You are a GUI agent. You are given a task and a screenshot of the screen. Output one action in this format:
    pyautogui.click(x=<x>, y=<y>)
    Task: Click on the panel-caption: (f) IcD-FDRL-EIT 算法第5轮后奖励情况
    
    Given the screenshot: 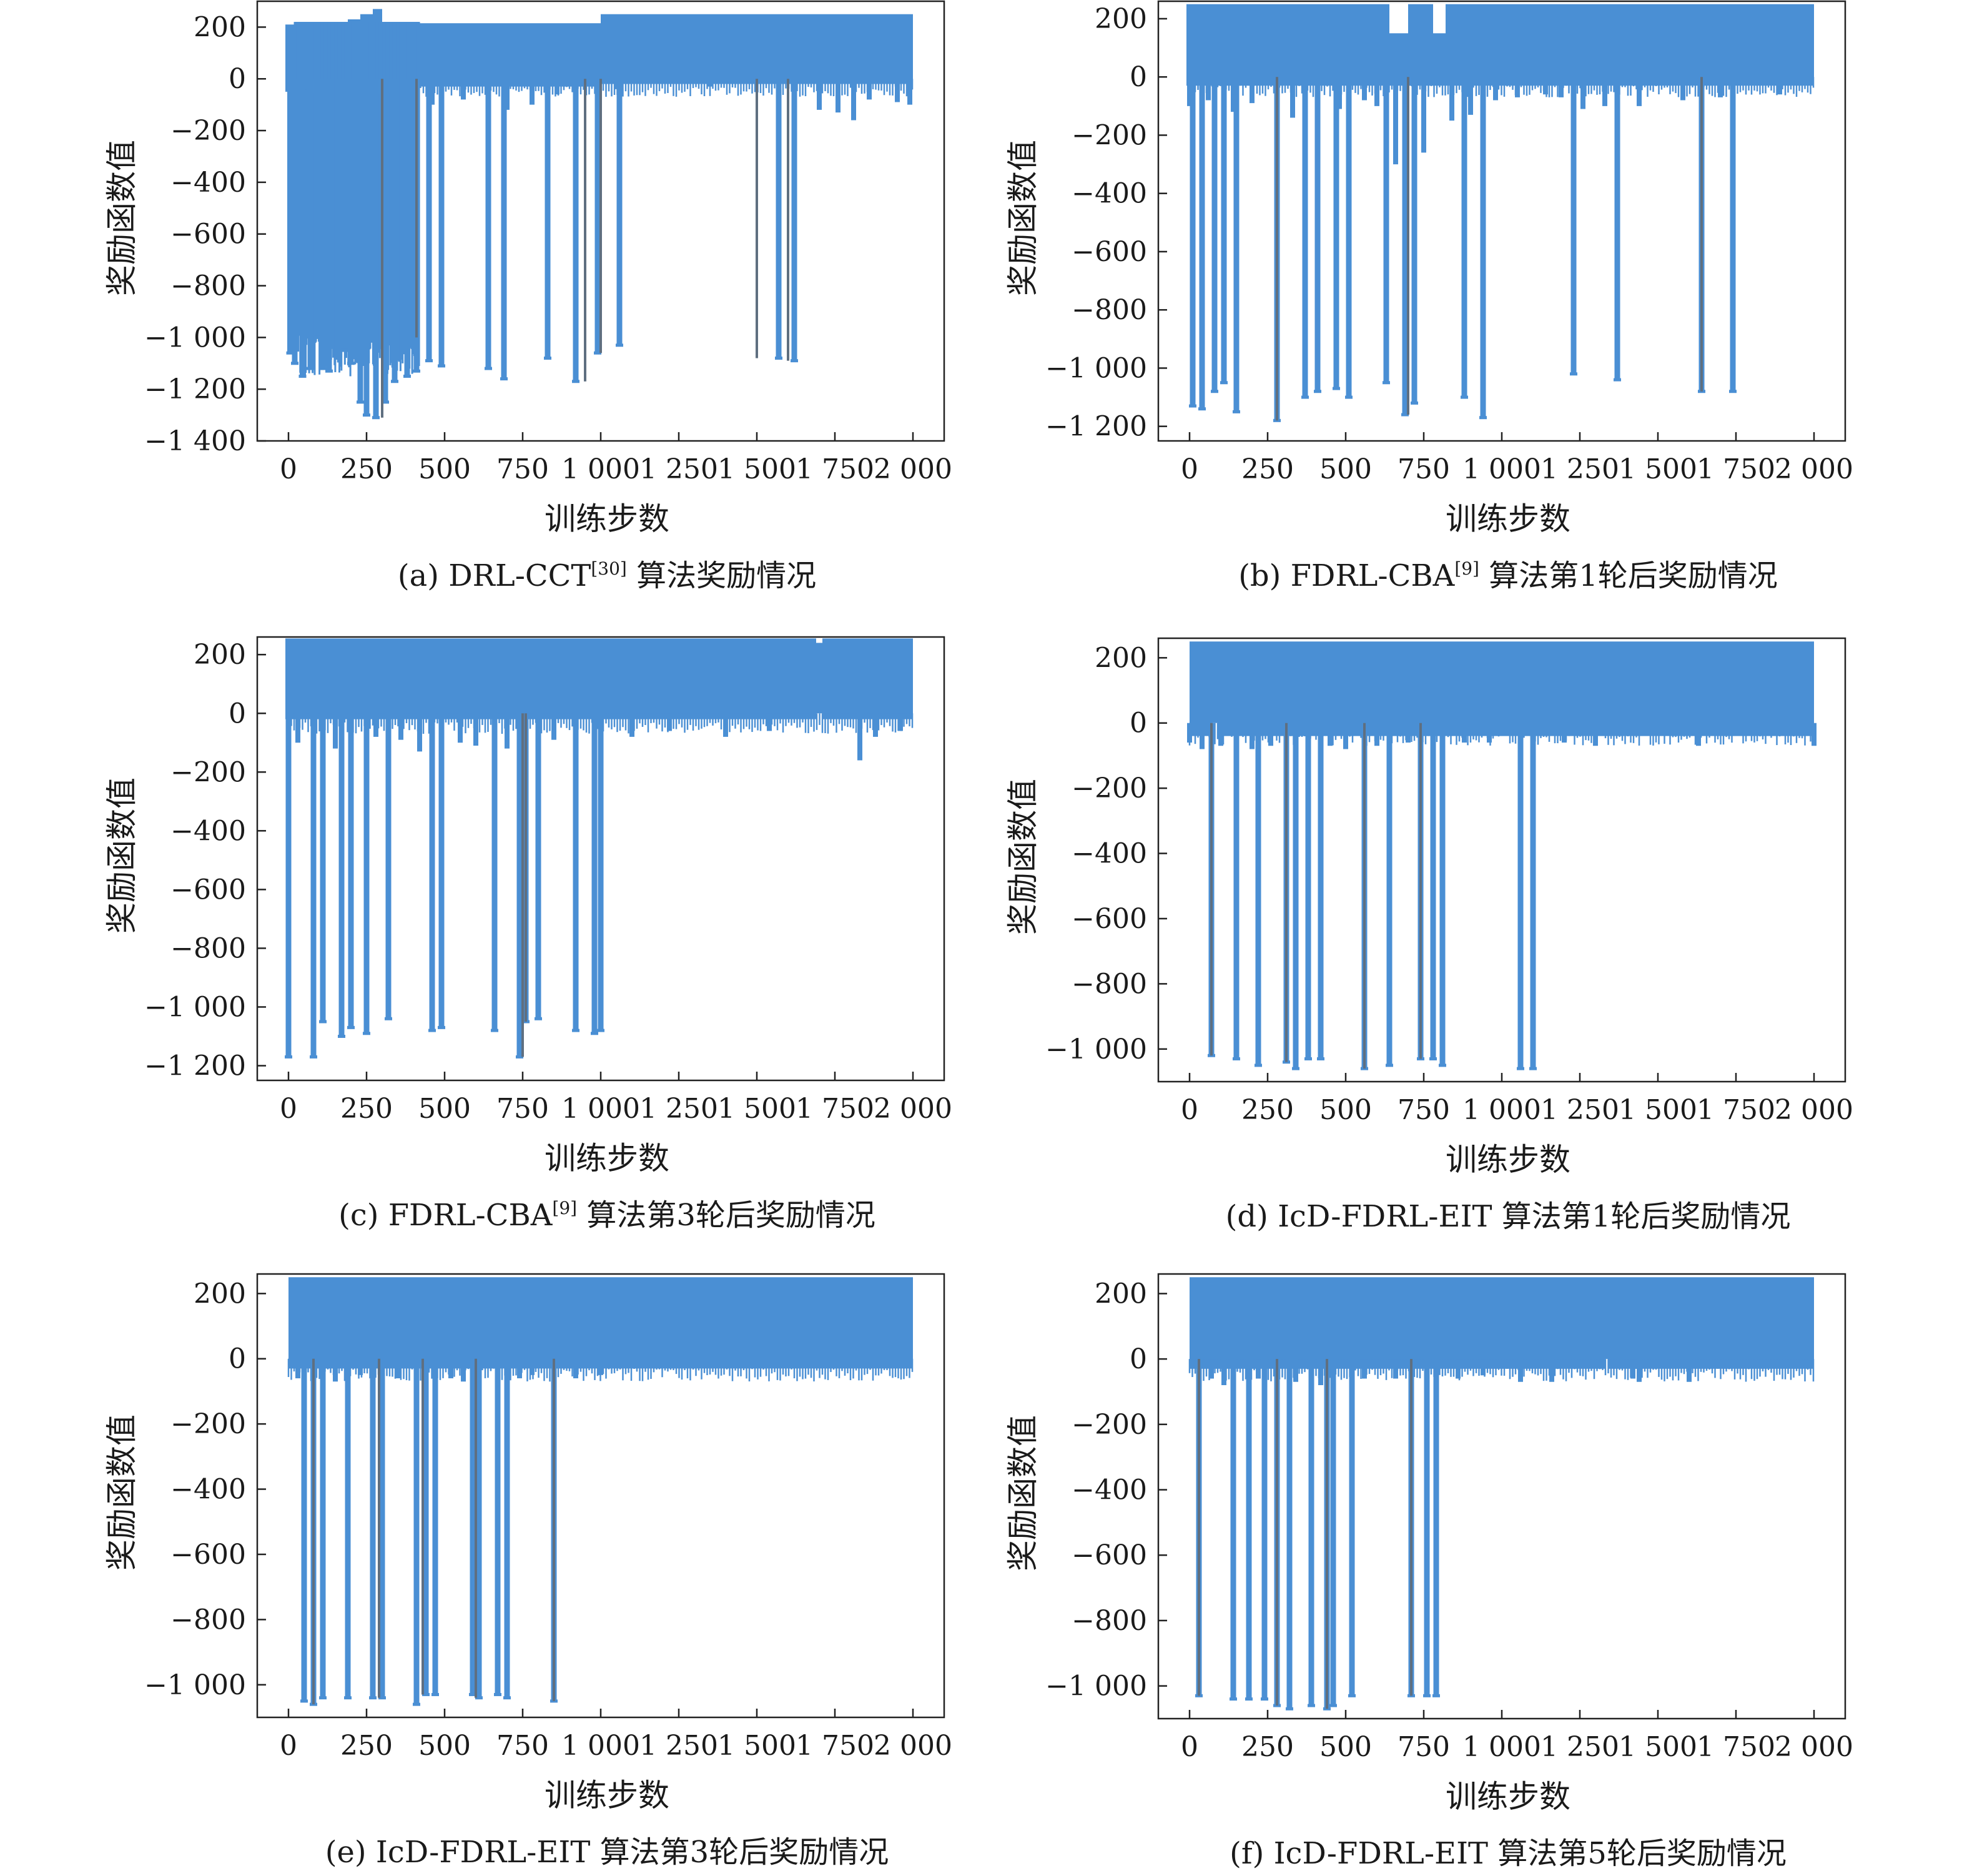 What is the action you would take?
    pyautogui.click(x=1508, y=1853)
    